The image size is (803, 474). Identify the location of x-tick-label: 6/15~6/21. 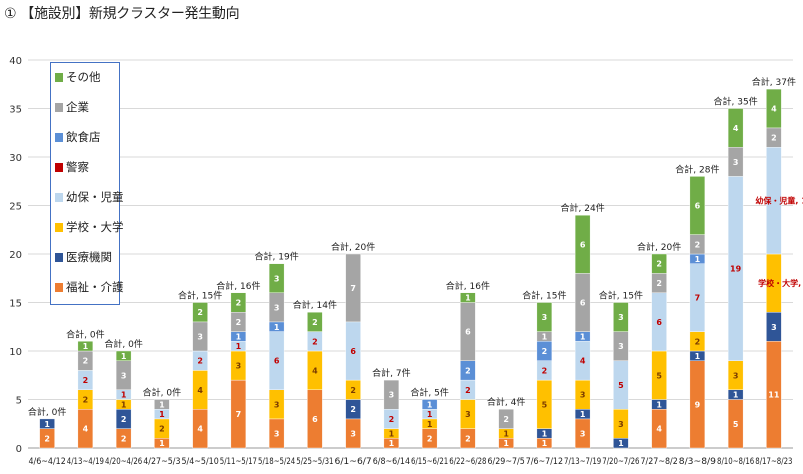
(429, 462).